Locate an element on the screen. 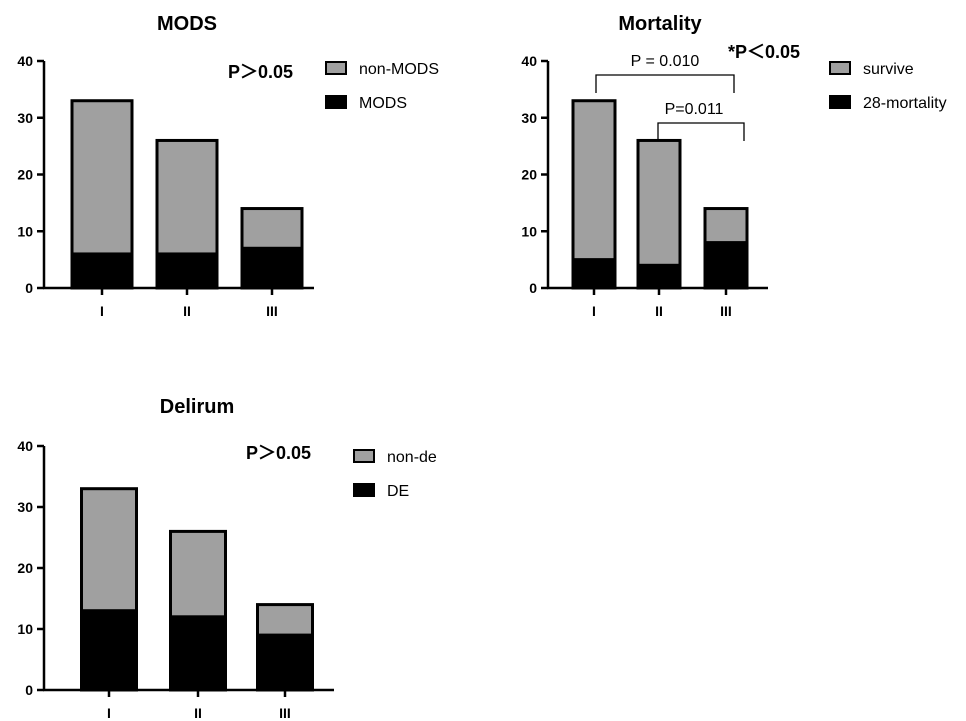  mods-annotation: P＞0.05 is located at coordinates (260, 72).